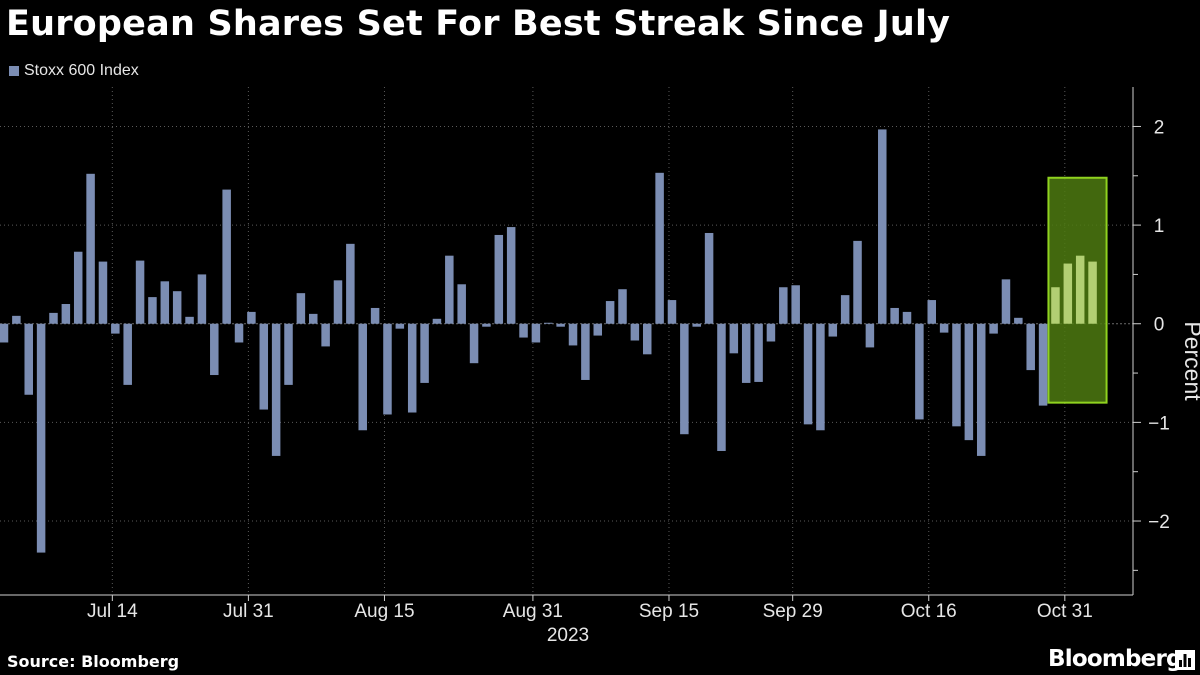  What do you see at coordinates (1159, 226) in the screenshot?
I see `y-tick-label: 1` at bounding box center [1159, 226].